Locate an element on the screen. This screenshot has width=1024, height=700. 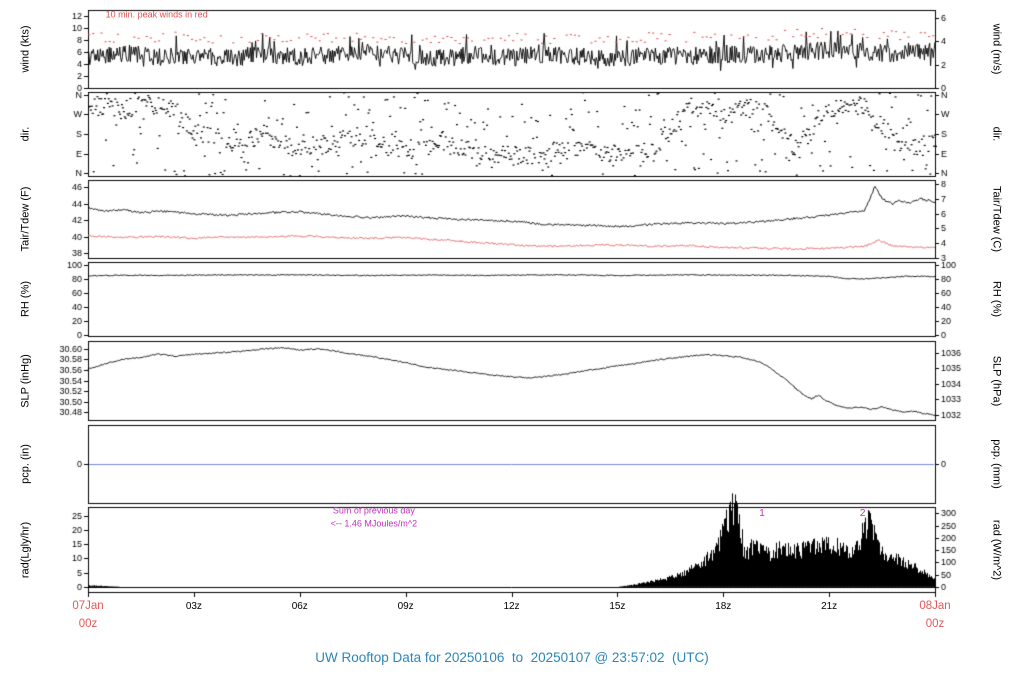
axis-label-left-slp: SLP (inHg) is located at coordinates (25, 380).